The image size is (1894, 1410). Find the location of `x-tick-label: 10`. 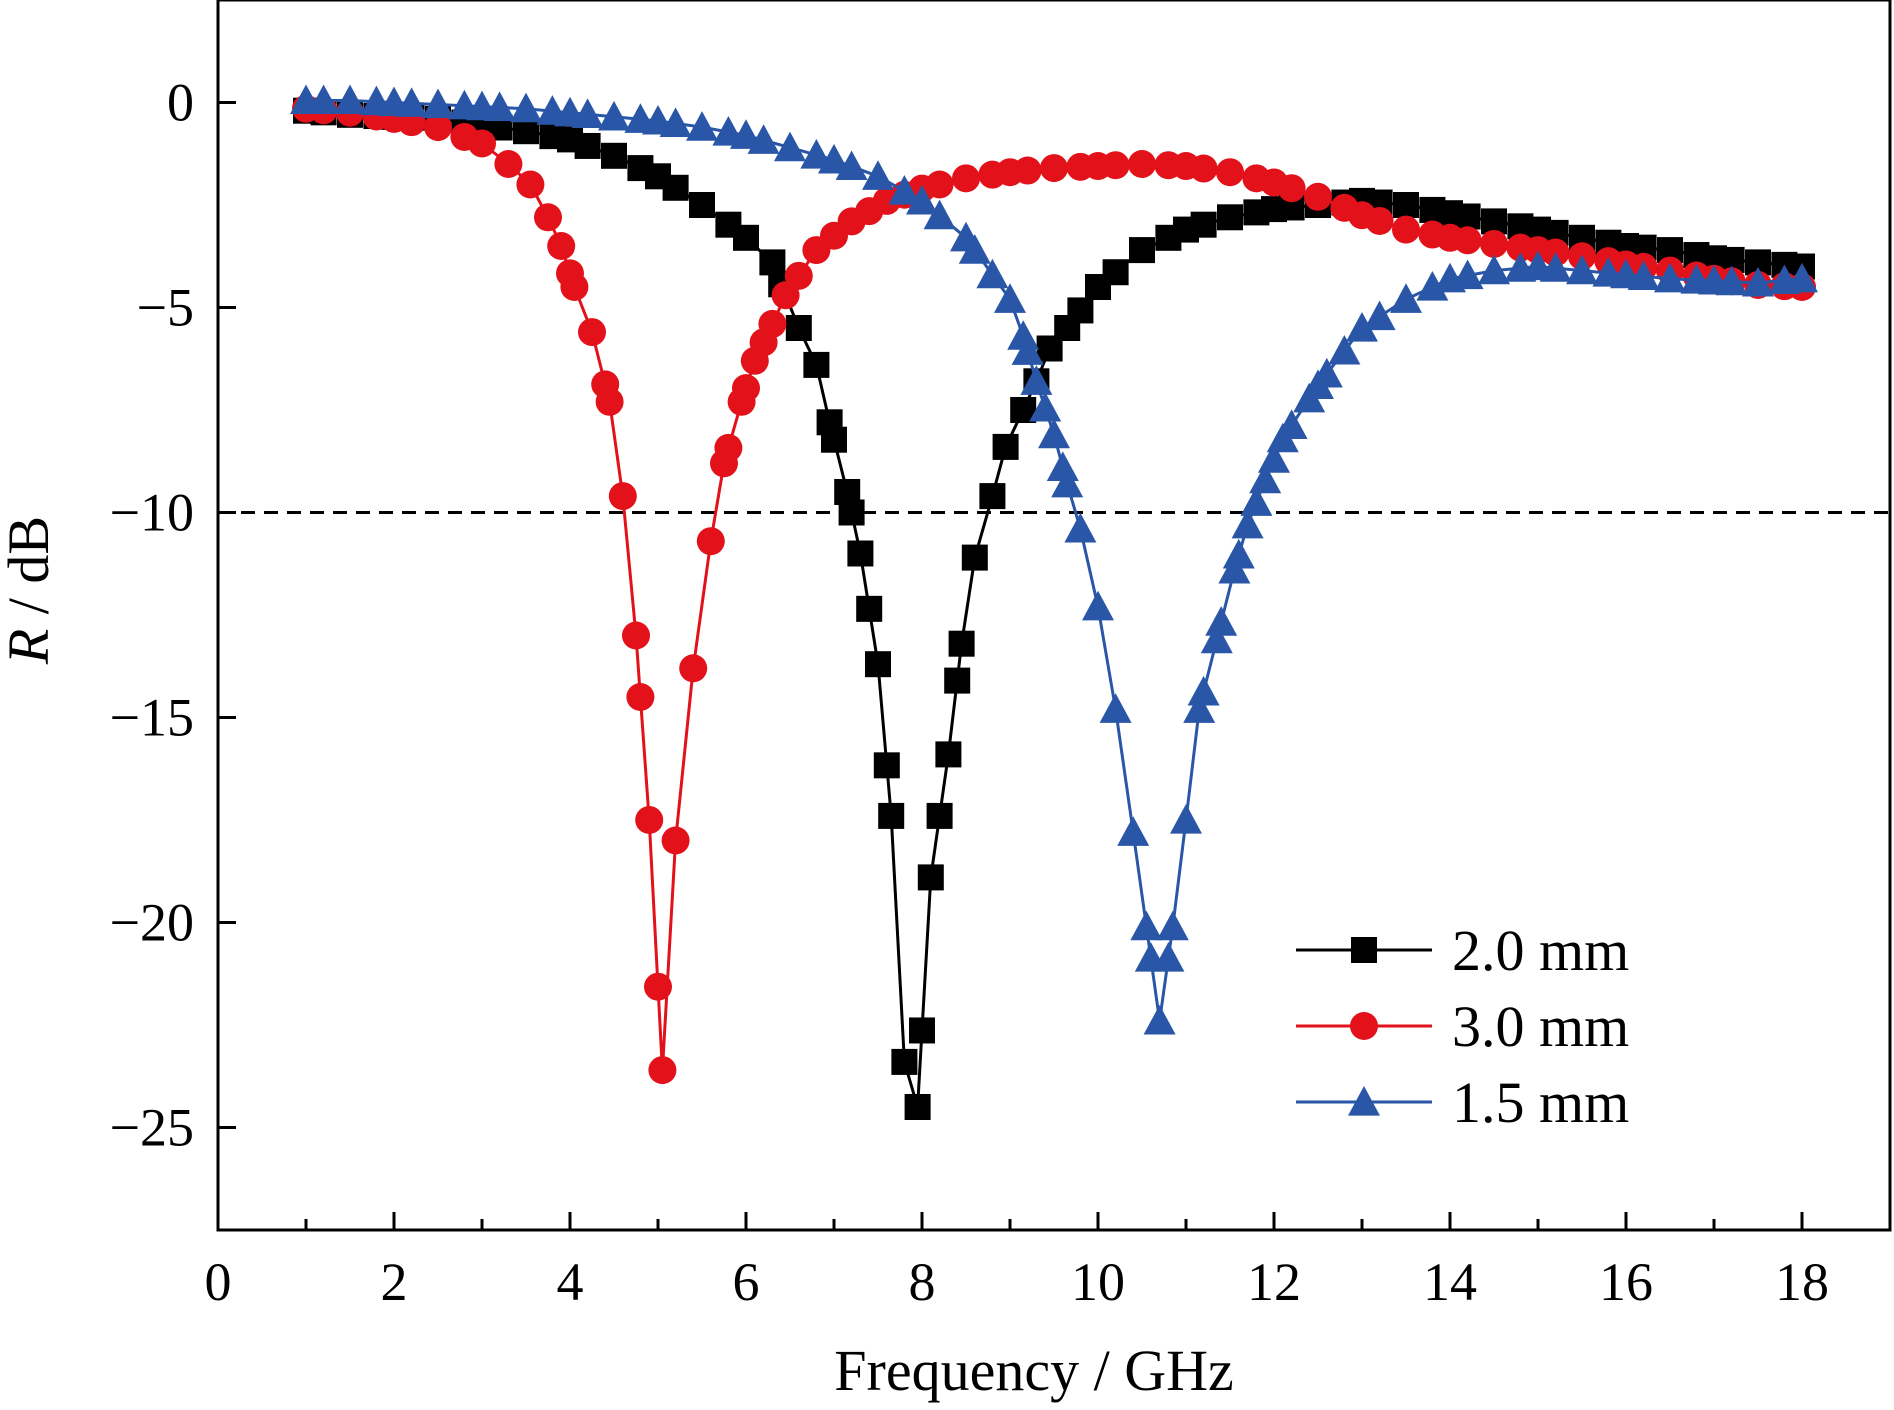

x-tick-label: 10 is located at coordinates (1098, 1282).